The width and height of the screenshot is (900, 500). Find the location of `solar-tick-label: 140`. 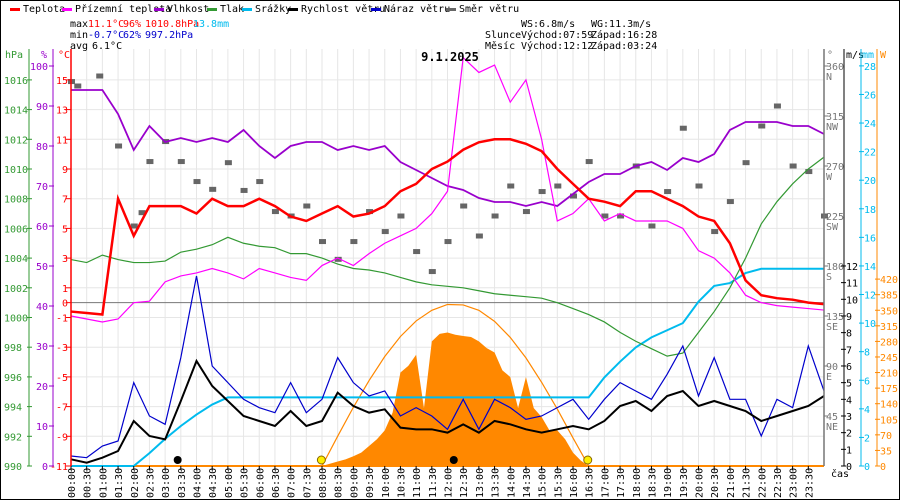

solar-tick-label: 140 is located at coordinates (889, 405).